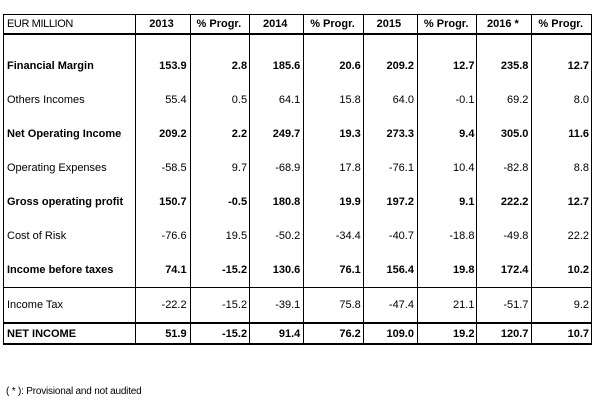 This screenshot has height=407, width=592. Describe the element at coordinates (447, 270) in the screenshot. I see `progress-cell: 19.8` at that location.